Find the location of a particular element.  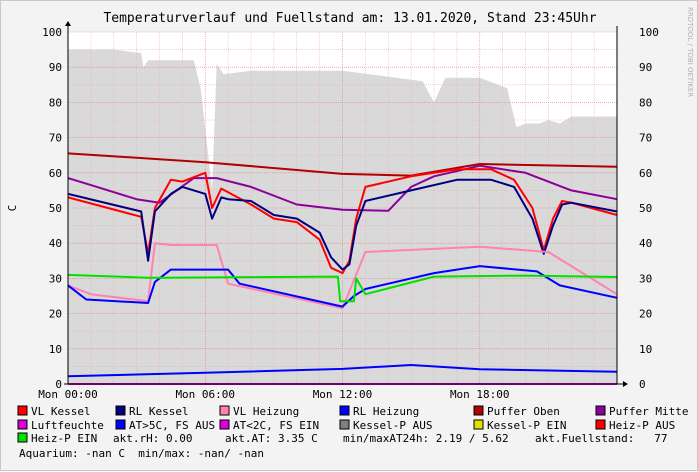

y-axis-label: C is located at coordinates (12, 208).